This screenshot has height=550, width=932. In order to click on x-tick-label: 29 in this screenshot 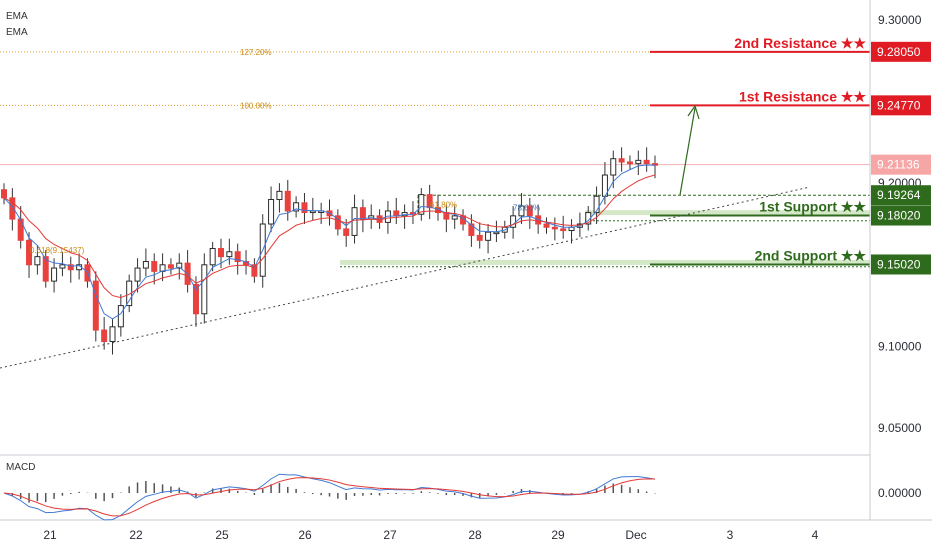, I will do `click(558, 535)`.